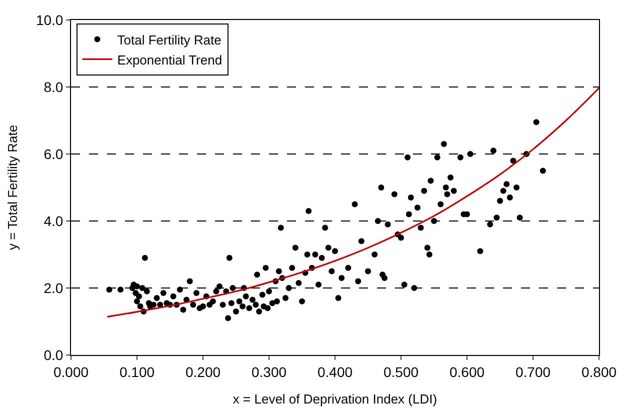 The image size is (629, 416). Describe the element at coordinates (54, 154) in the screenshot. I see `y-tick-label: 6.0` at that location.